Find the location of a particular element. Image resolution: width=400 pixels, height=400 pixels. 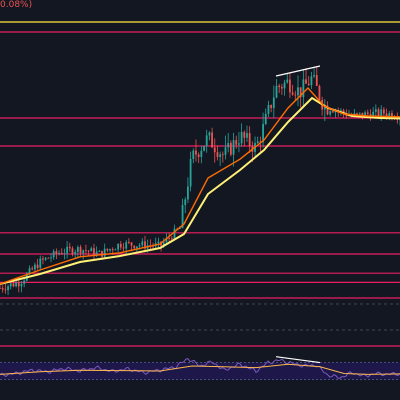

price-change-label: 0.08%) is located at coordinates (16, 5).